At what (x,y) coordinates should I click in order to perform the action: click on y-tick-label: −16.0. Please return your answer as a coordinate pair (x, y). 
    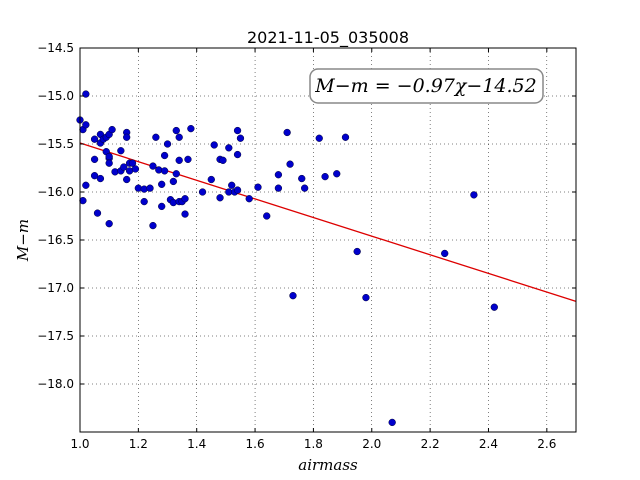
    Looking at the image, I should click on (55, 192).